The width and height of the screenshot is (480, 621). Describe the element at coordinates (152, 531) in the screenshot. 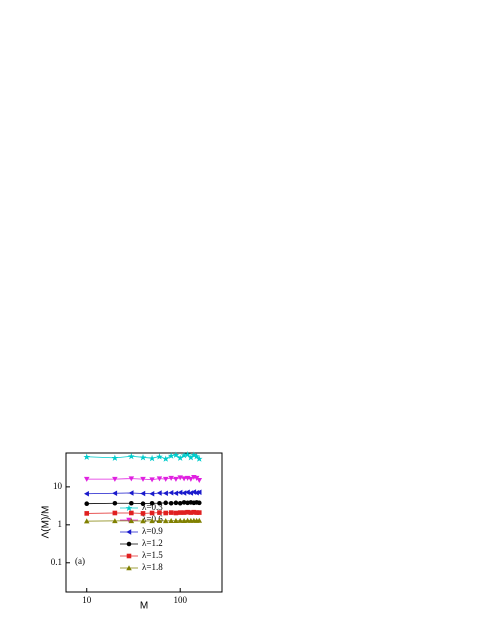

I see `legend-label: λ=0.9` at that location.